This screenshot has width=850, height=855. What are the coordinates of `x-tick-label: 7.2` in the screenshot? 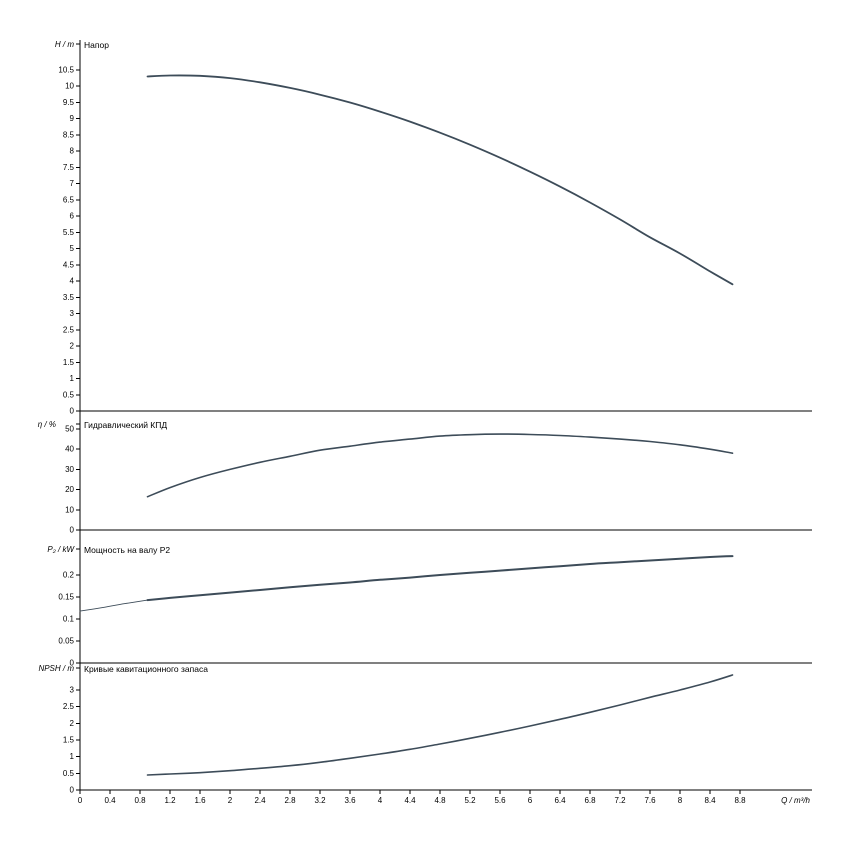 It's located at (620, 800).